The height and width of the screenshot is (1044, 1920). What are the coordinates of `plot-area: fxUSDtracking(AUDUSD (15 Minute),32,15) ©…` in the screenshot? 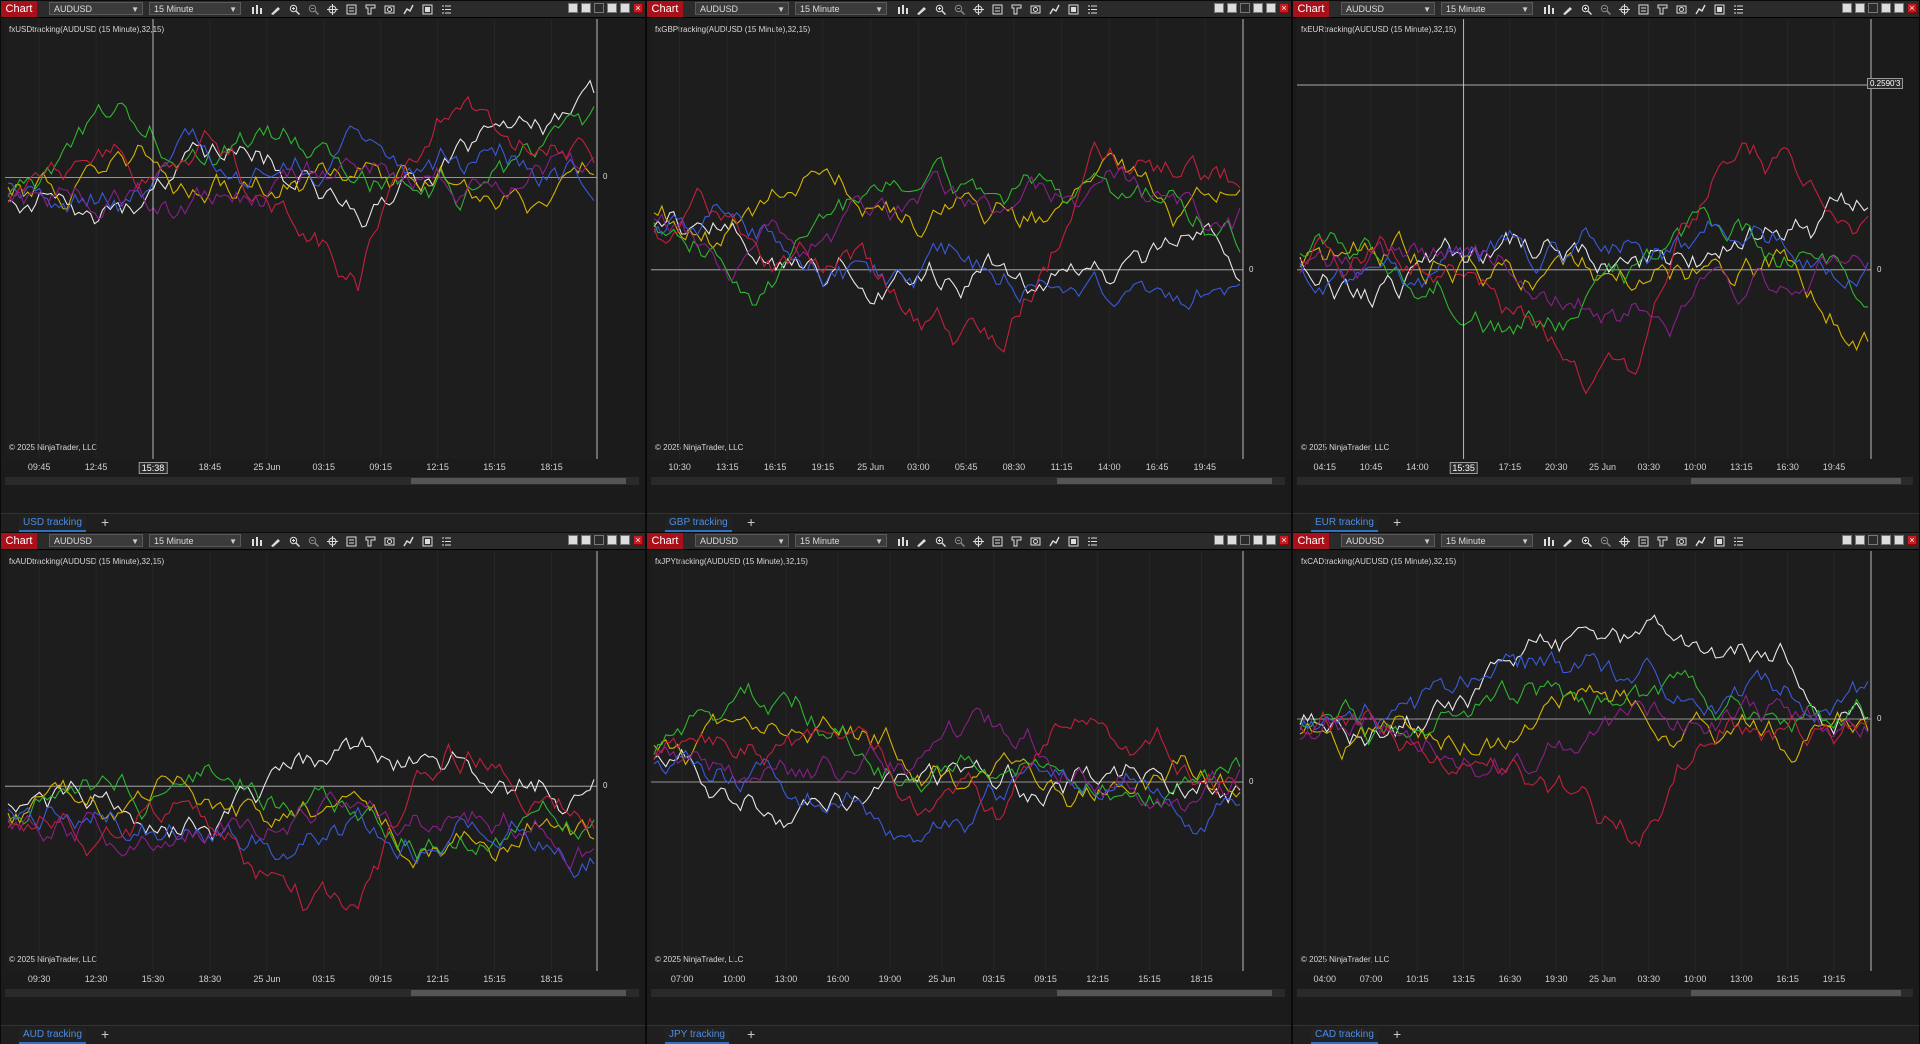 It's located at (306, 239).